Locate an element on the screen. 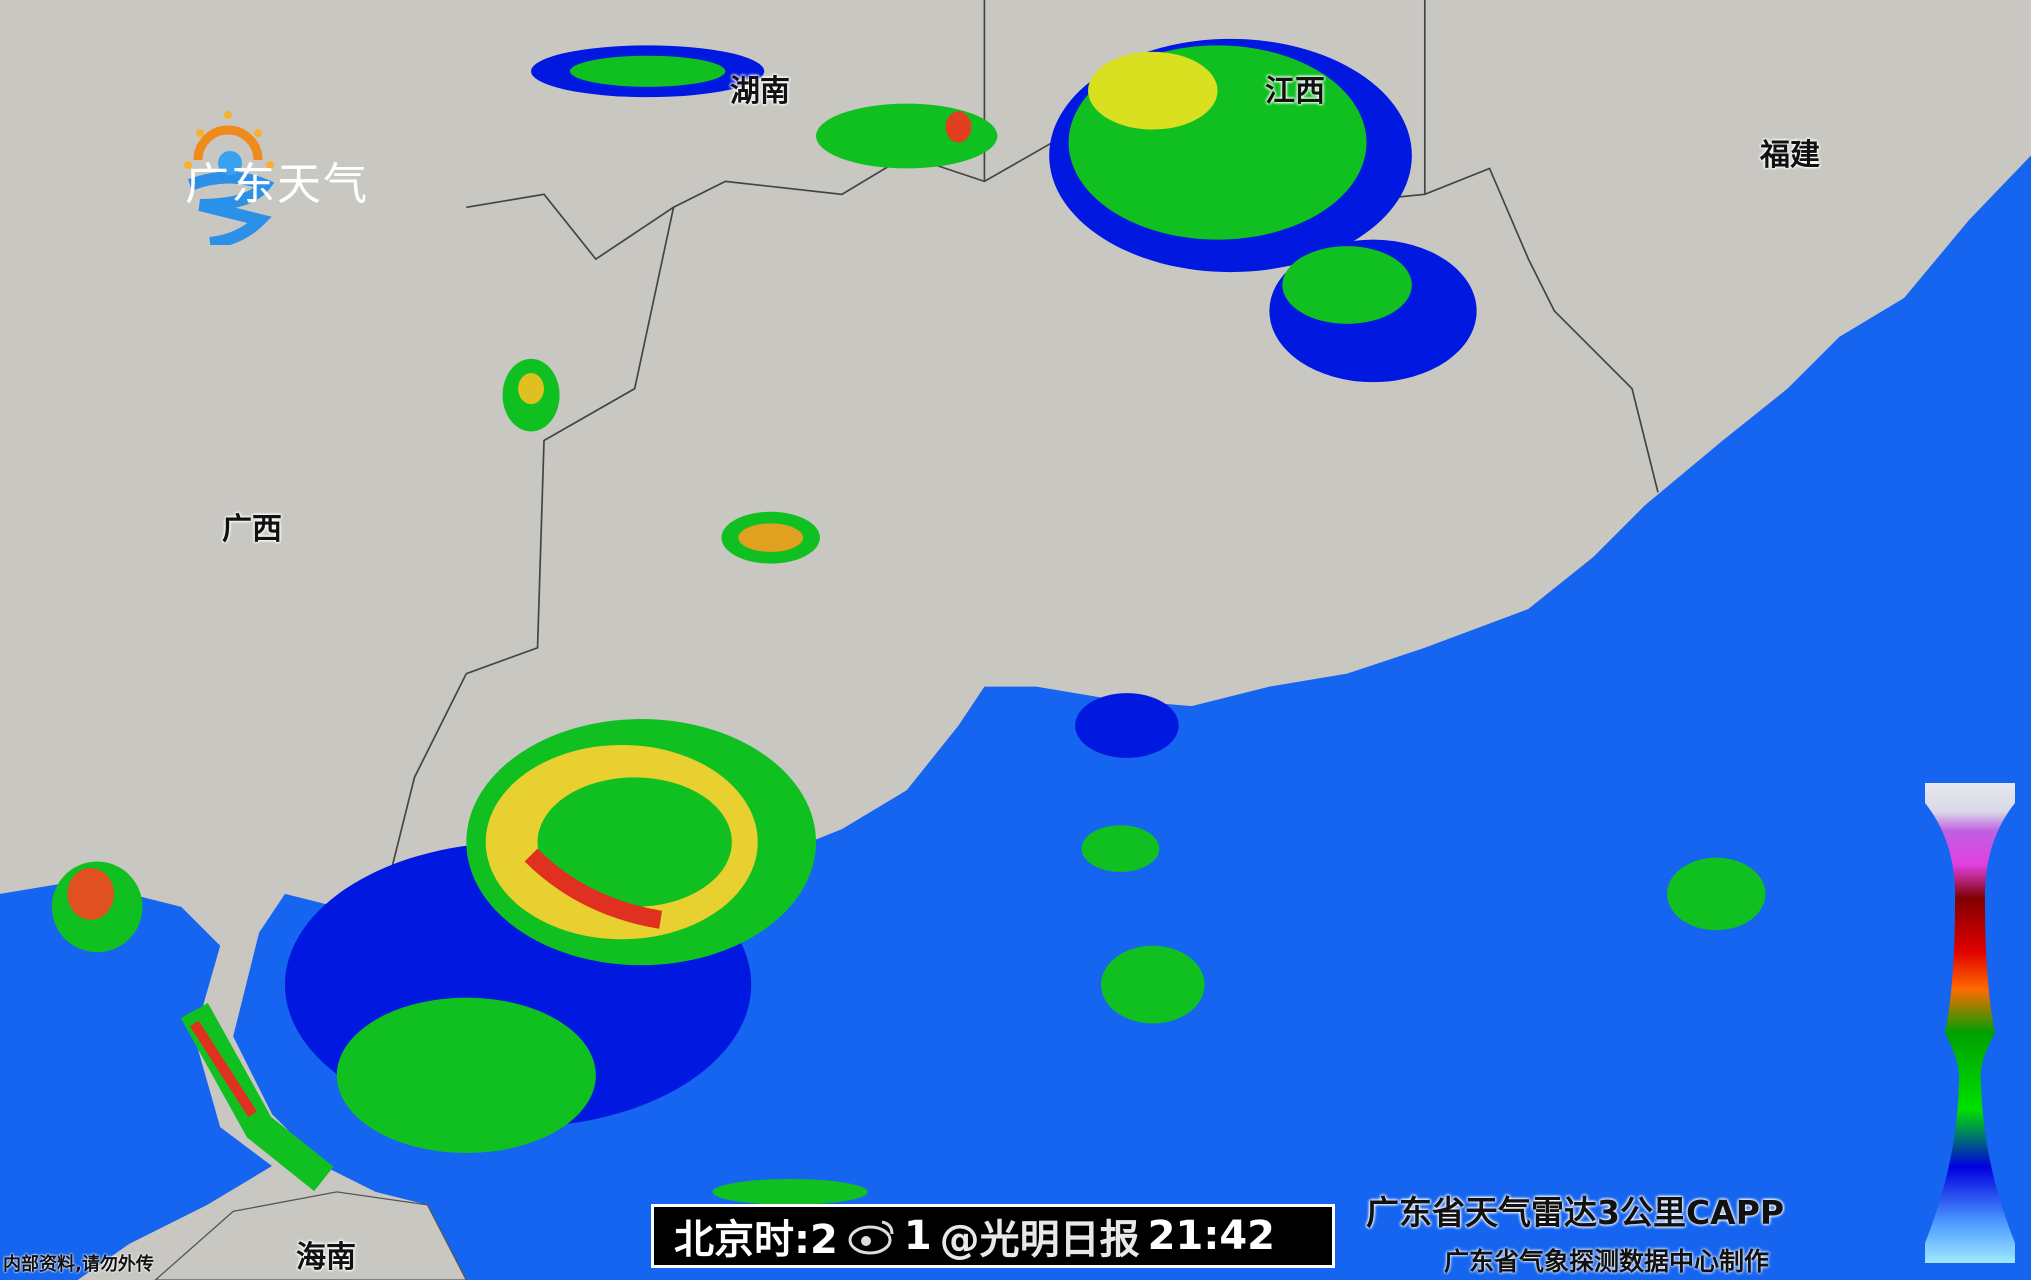 The width and height of the screenshot is (2031, 1280). timestamp-box: 北京时:2 1 @光明日报 21:42 is located at coordinates (993, 1236).